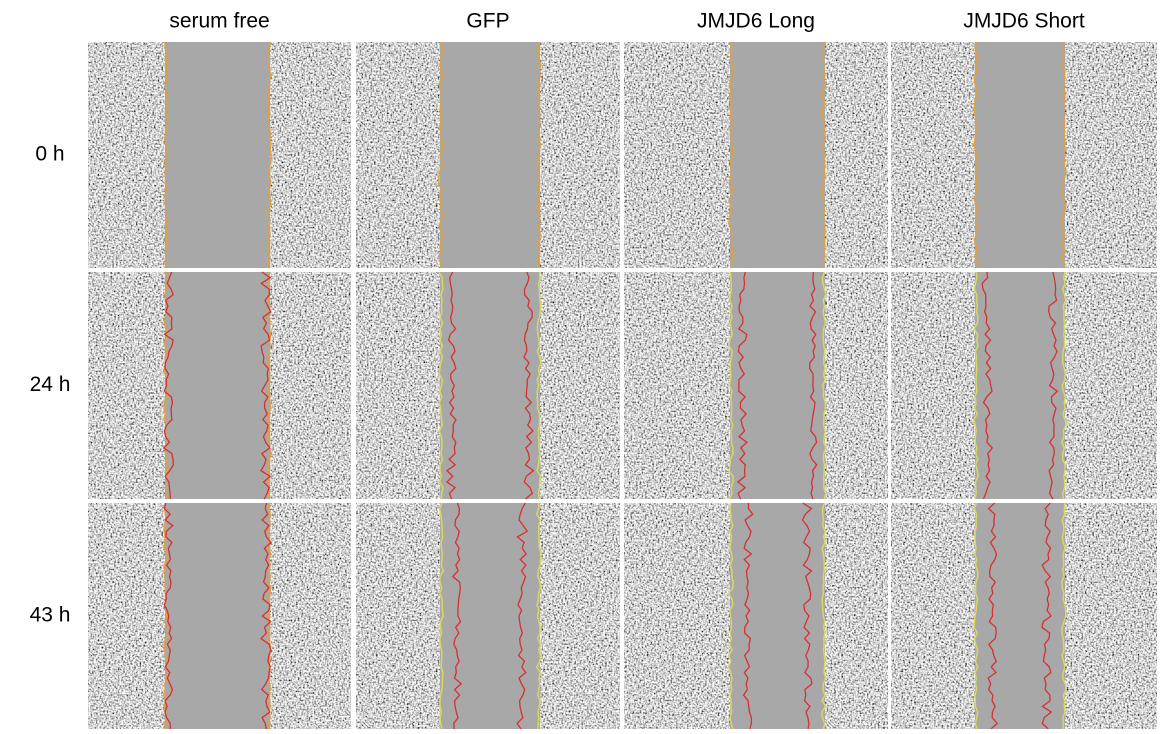 The height and width of the screenshot is (734, 1160). What do you see at coordinates (756, 21) in the screenshot?
I see `column-header: JMJD6 Long` at bounding box center [756, 21].